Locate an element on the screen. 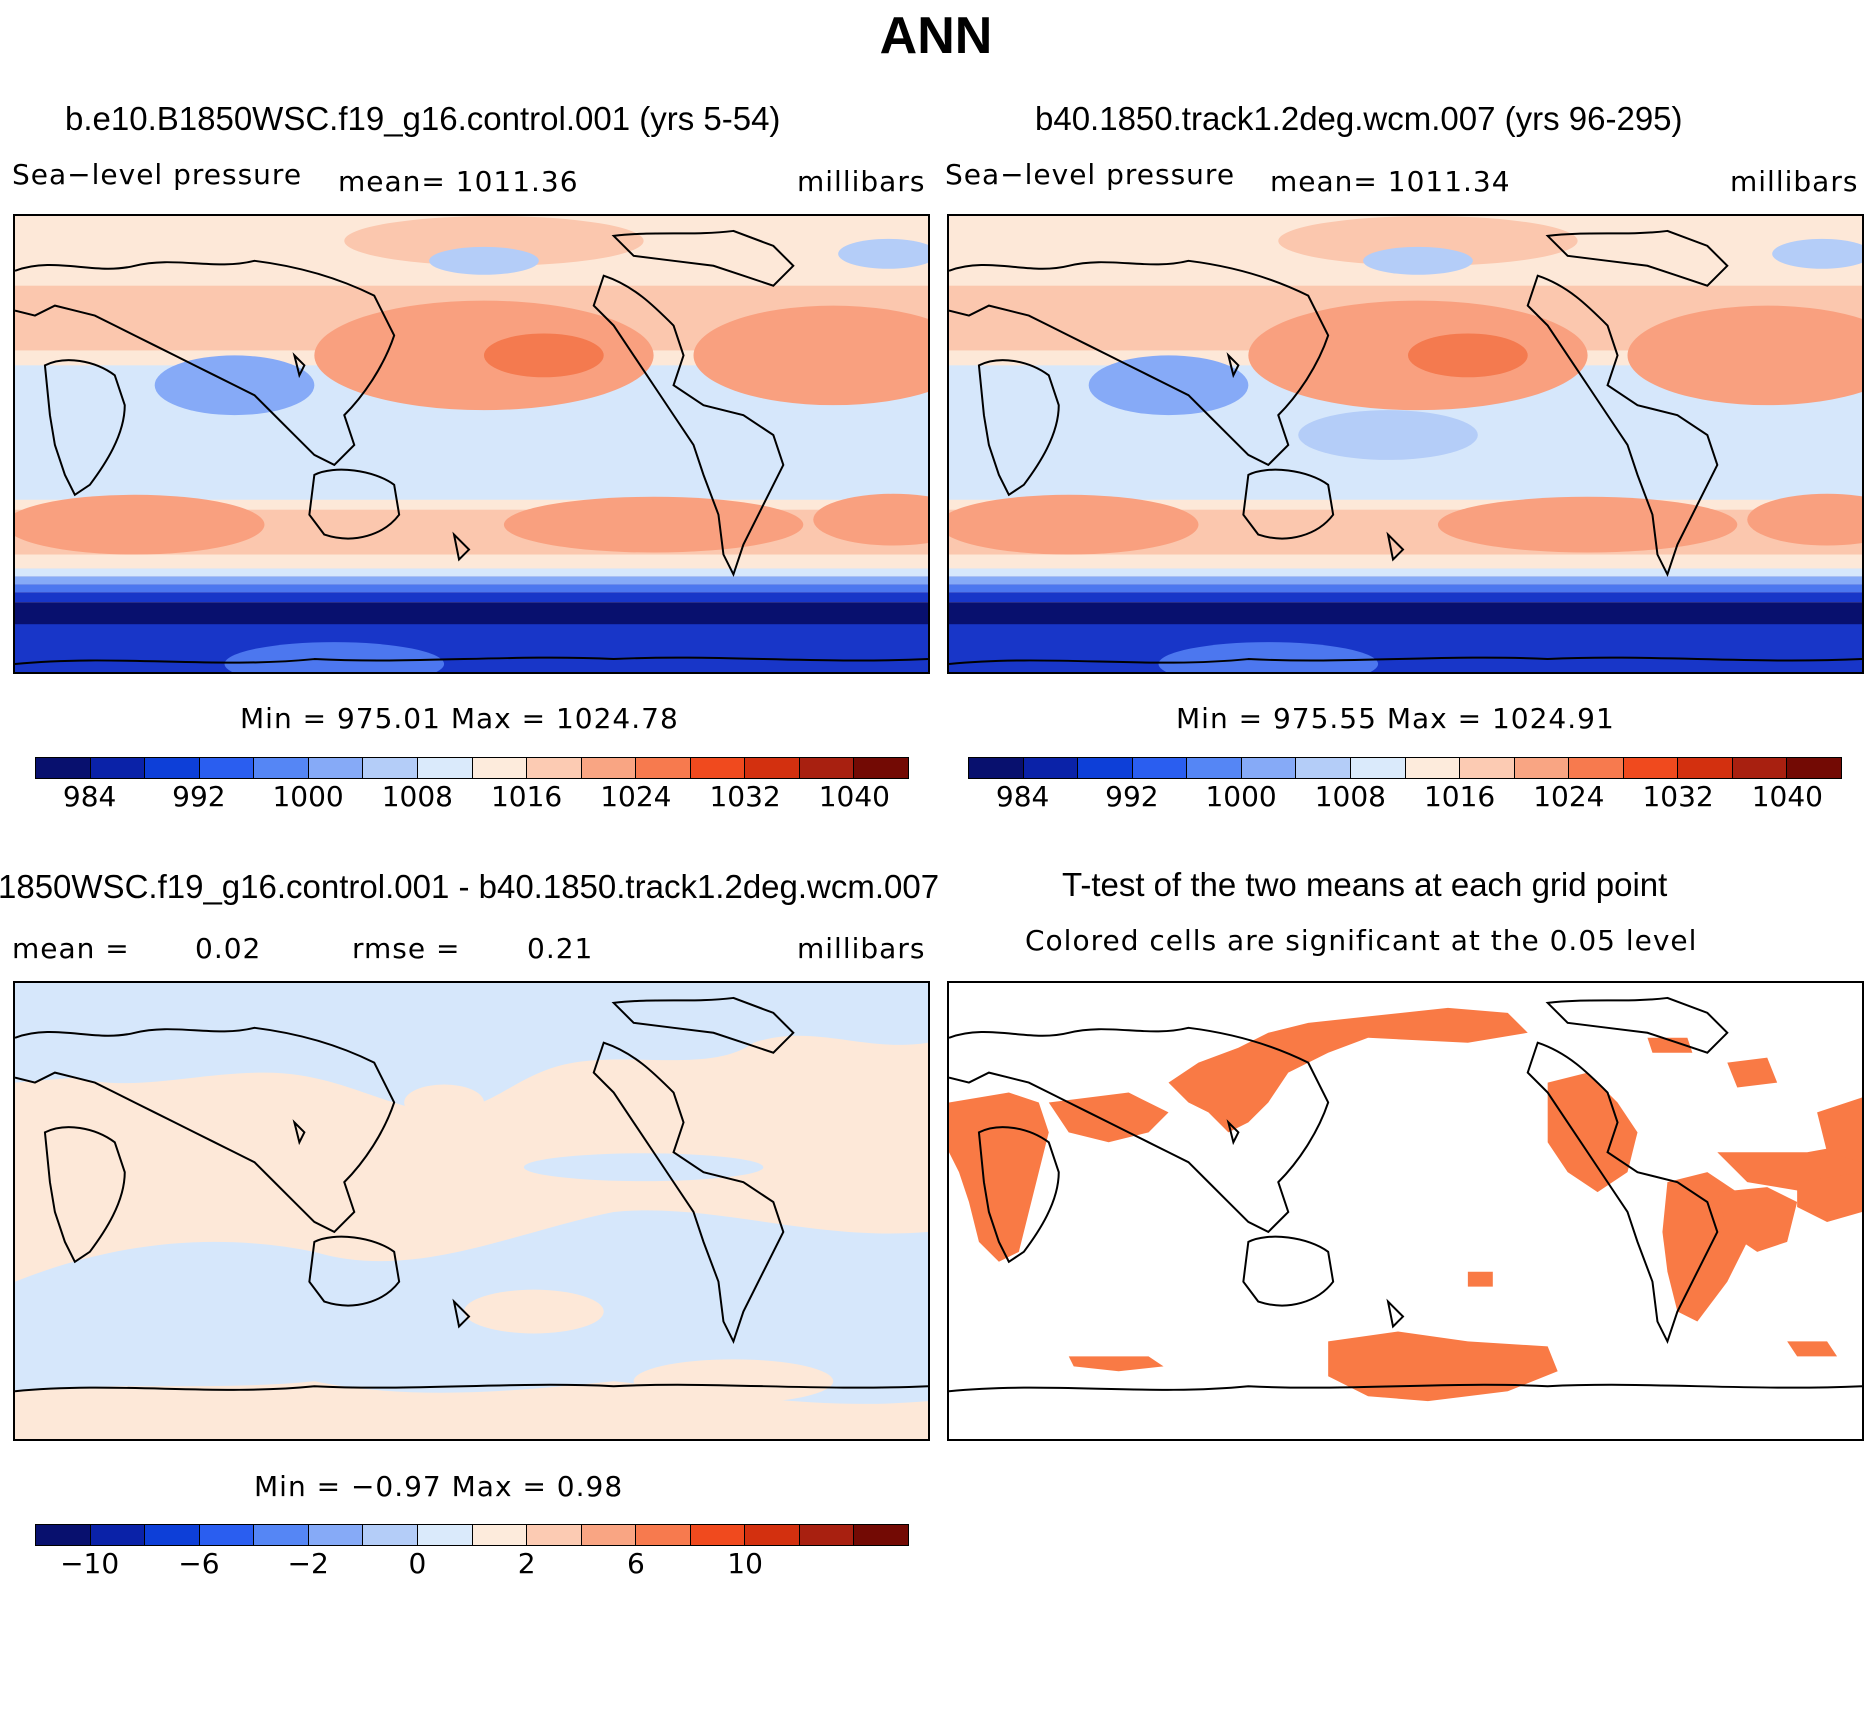 The width and height of the screenshot is (1872, 1710). panel1-slp-map-svg is located at coordinates (471, 444).